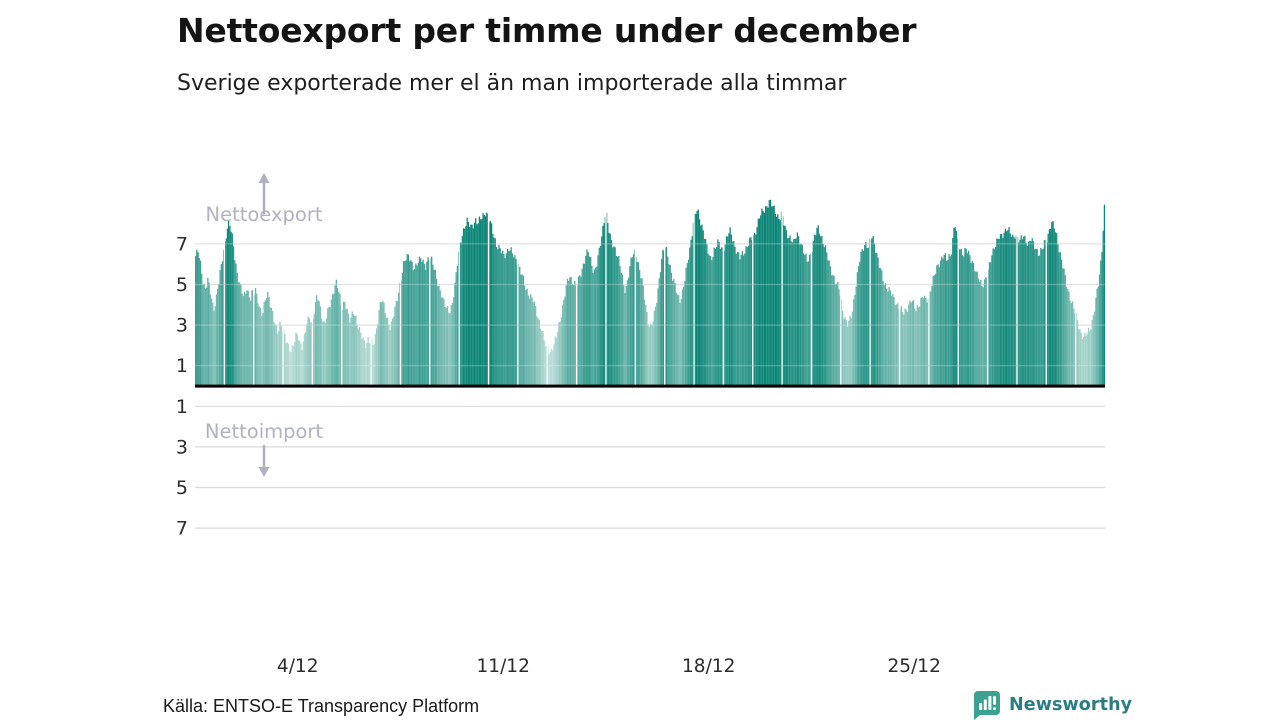 This screenshot has height=720, width=1280. Describe the element at coordinates (987, 705) in the screenshot. I see `newsworthy-logo-icon` at that location.